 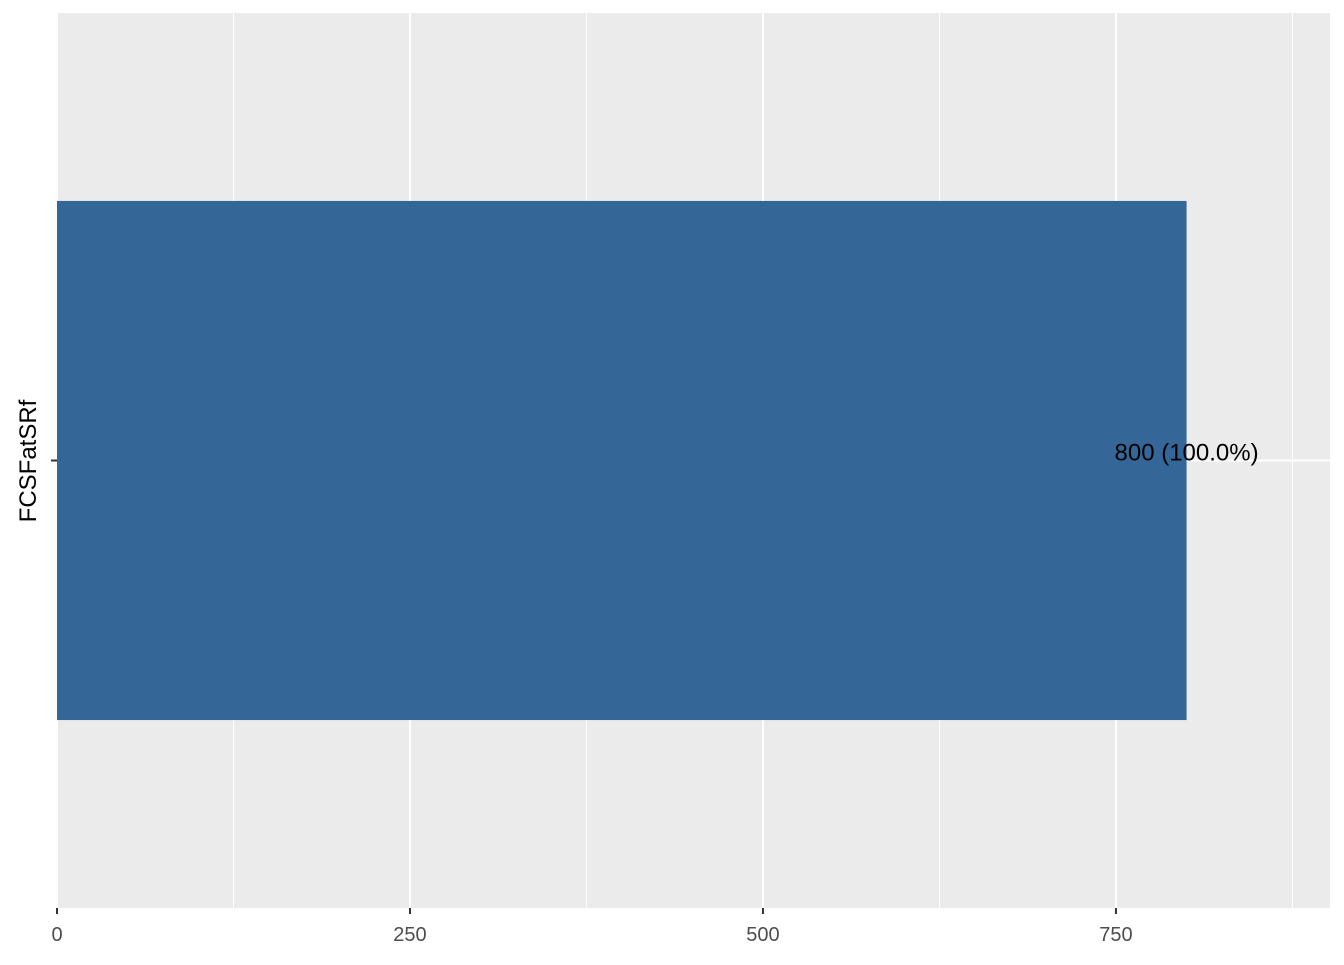 What do you see at coordinates (762, 935) in the screenshot?
I see `x-tick-label: 500` at bounding box center [762, 935].